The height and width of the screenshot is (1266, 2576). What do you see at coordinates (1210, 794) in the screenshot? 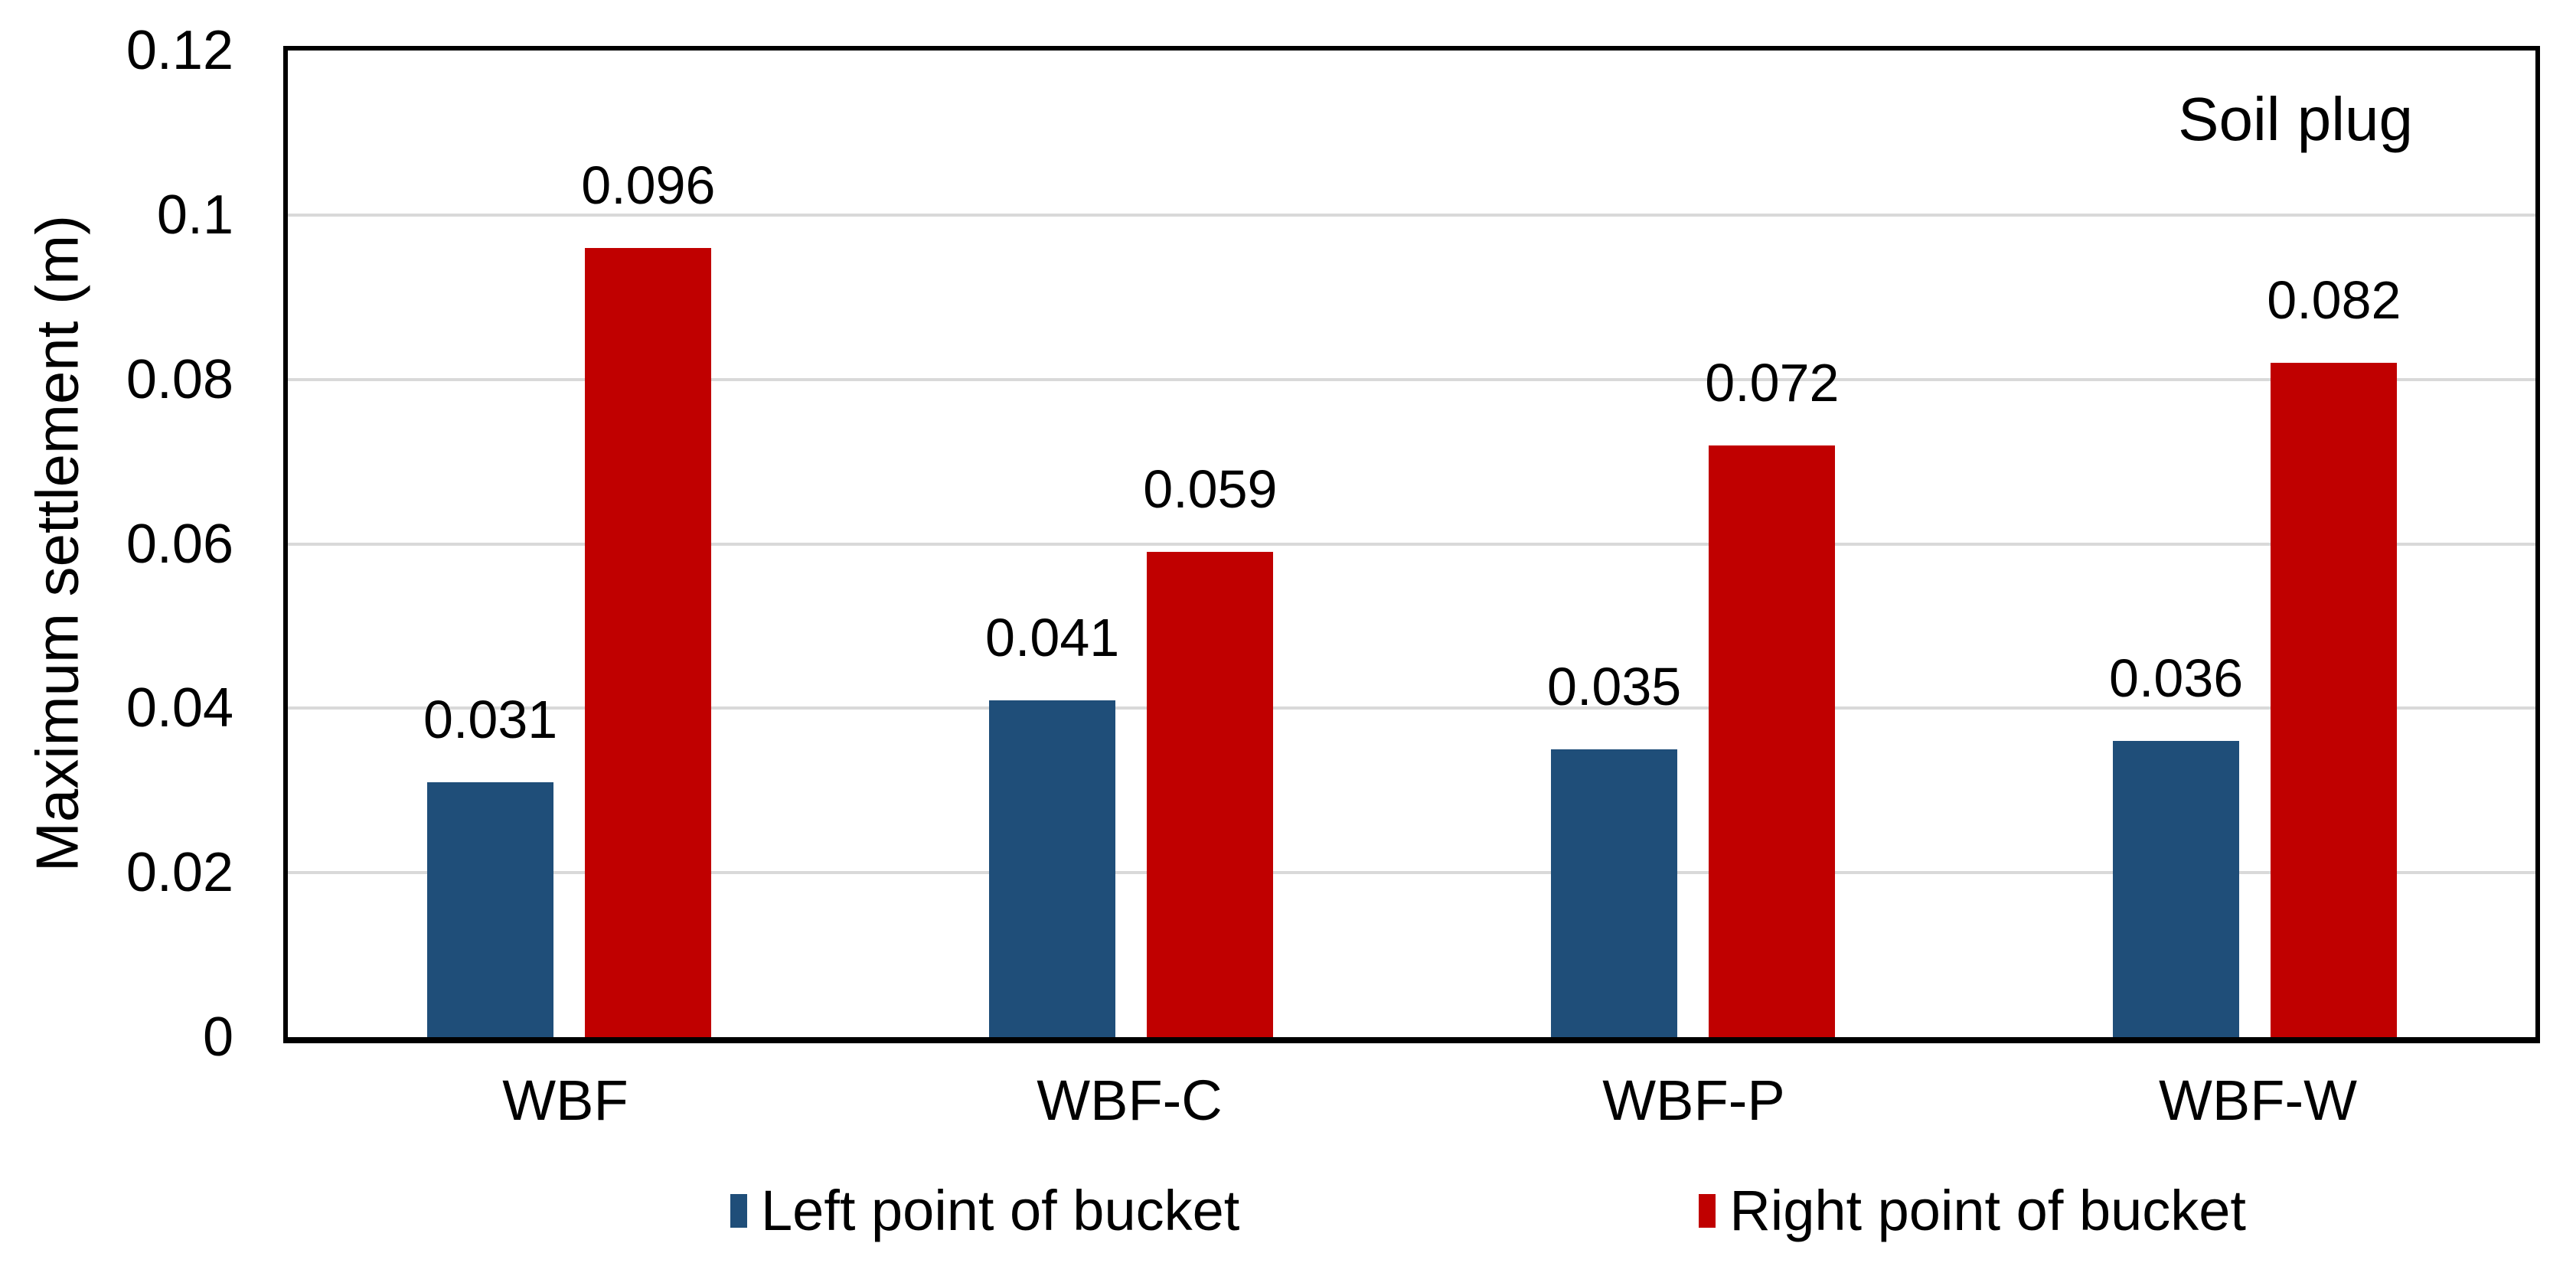
I see `bar-right-WBF-C` at bounding box center [1210, 794].